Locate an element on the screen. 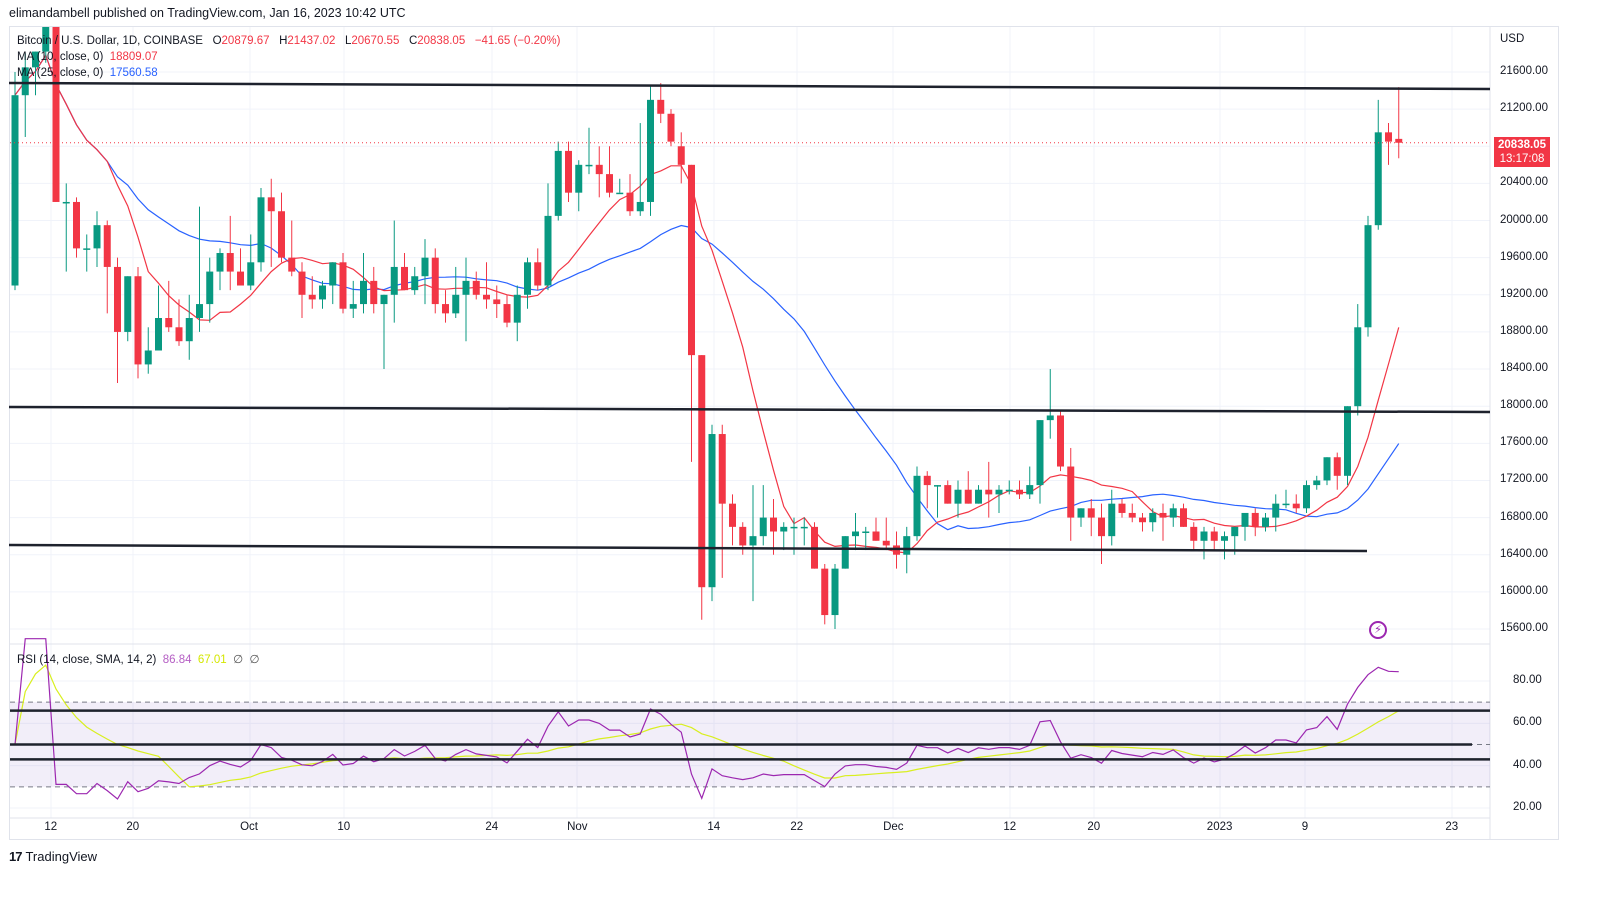 The height and width of the screenshot is (901, 1613). resistance-line is located at coordinates (749, 86).